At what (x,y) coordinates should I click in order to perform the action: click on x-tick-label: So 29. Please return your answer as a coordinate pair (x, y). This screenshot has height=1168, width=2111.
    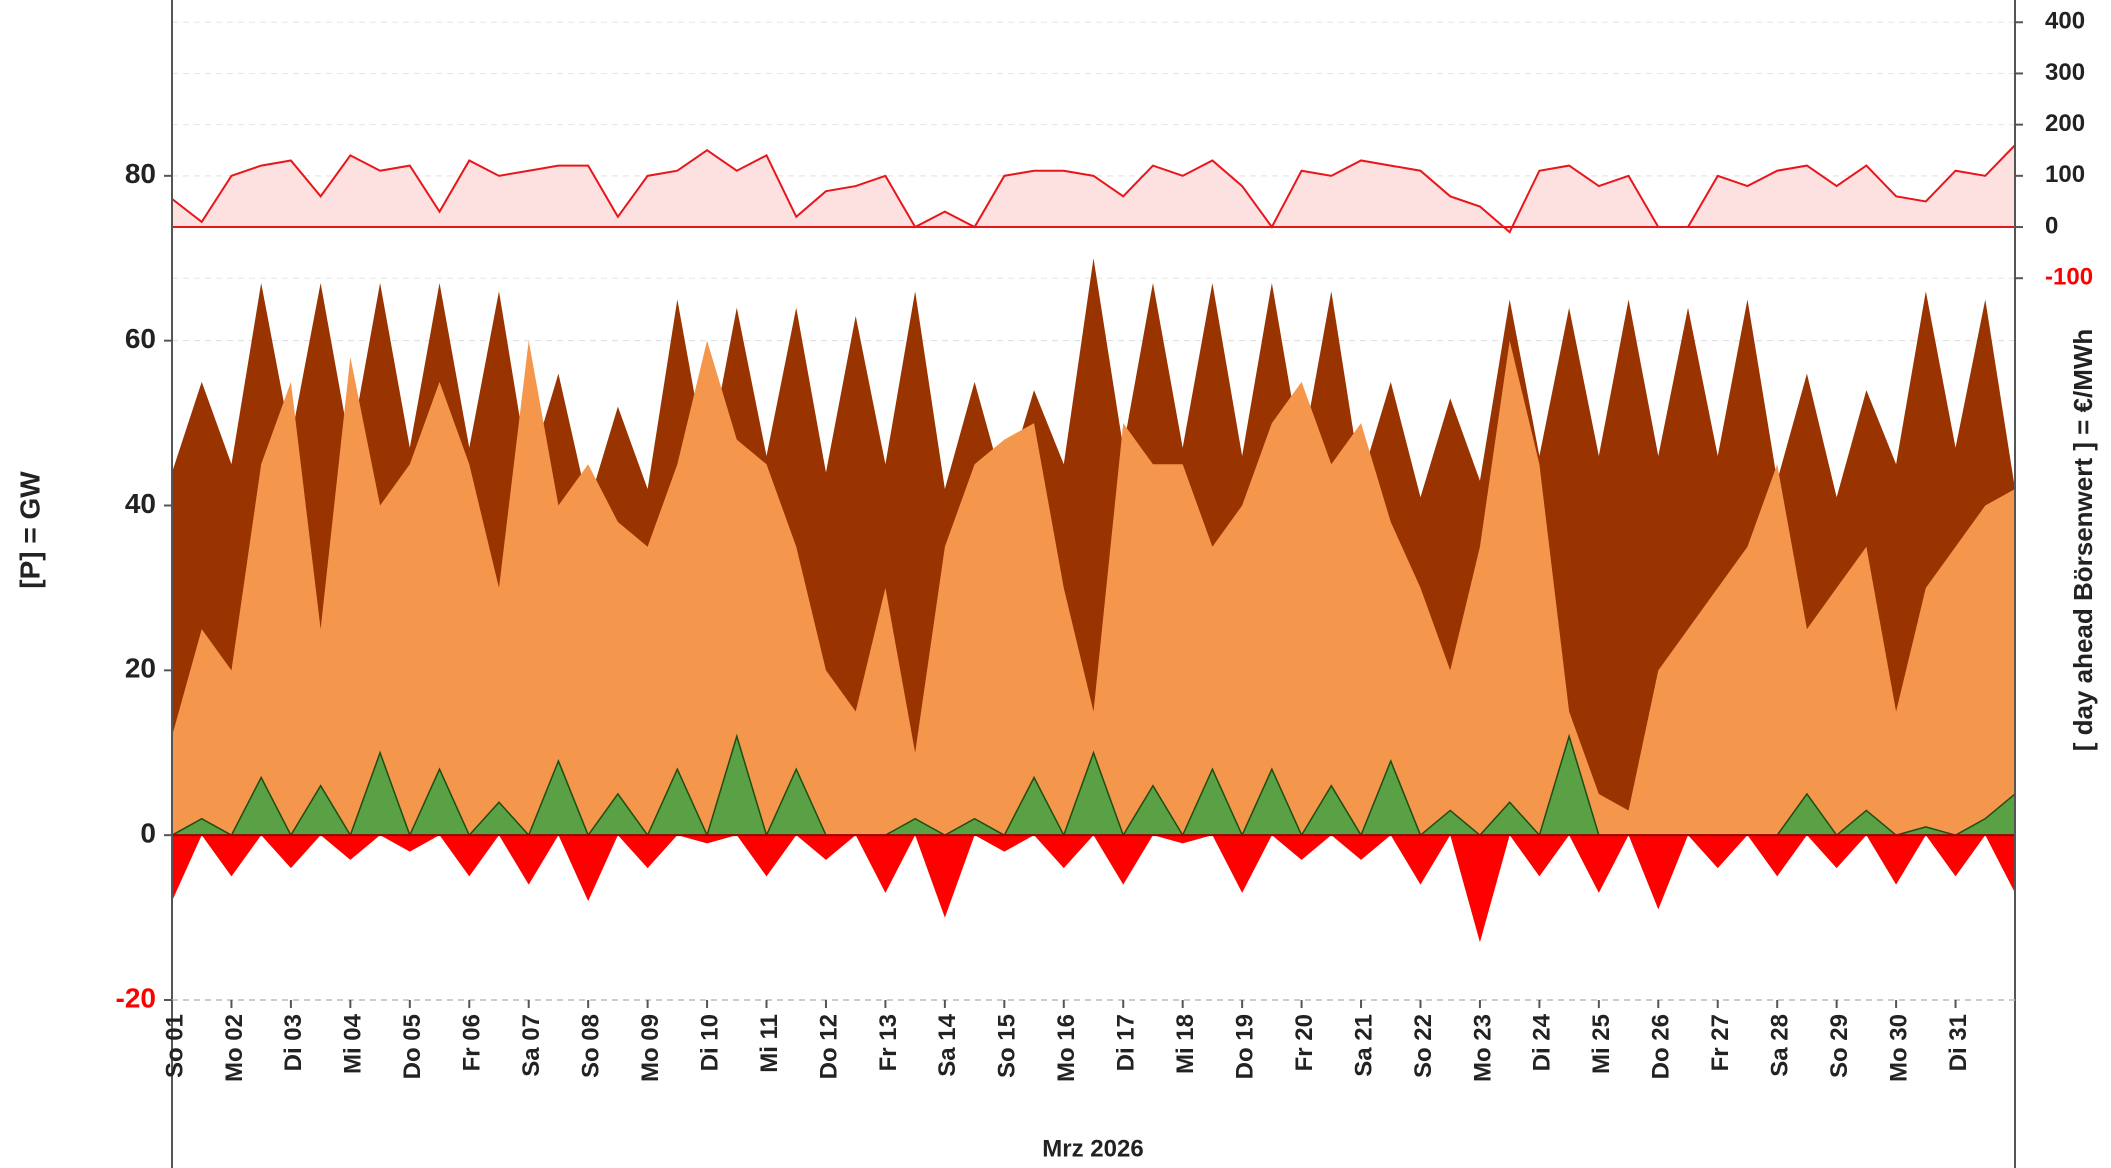
    Looking at the image, I should click on (1839, 1046).